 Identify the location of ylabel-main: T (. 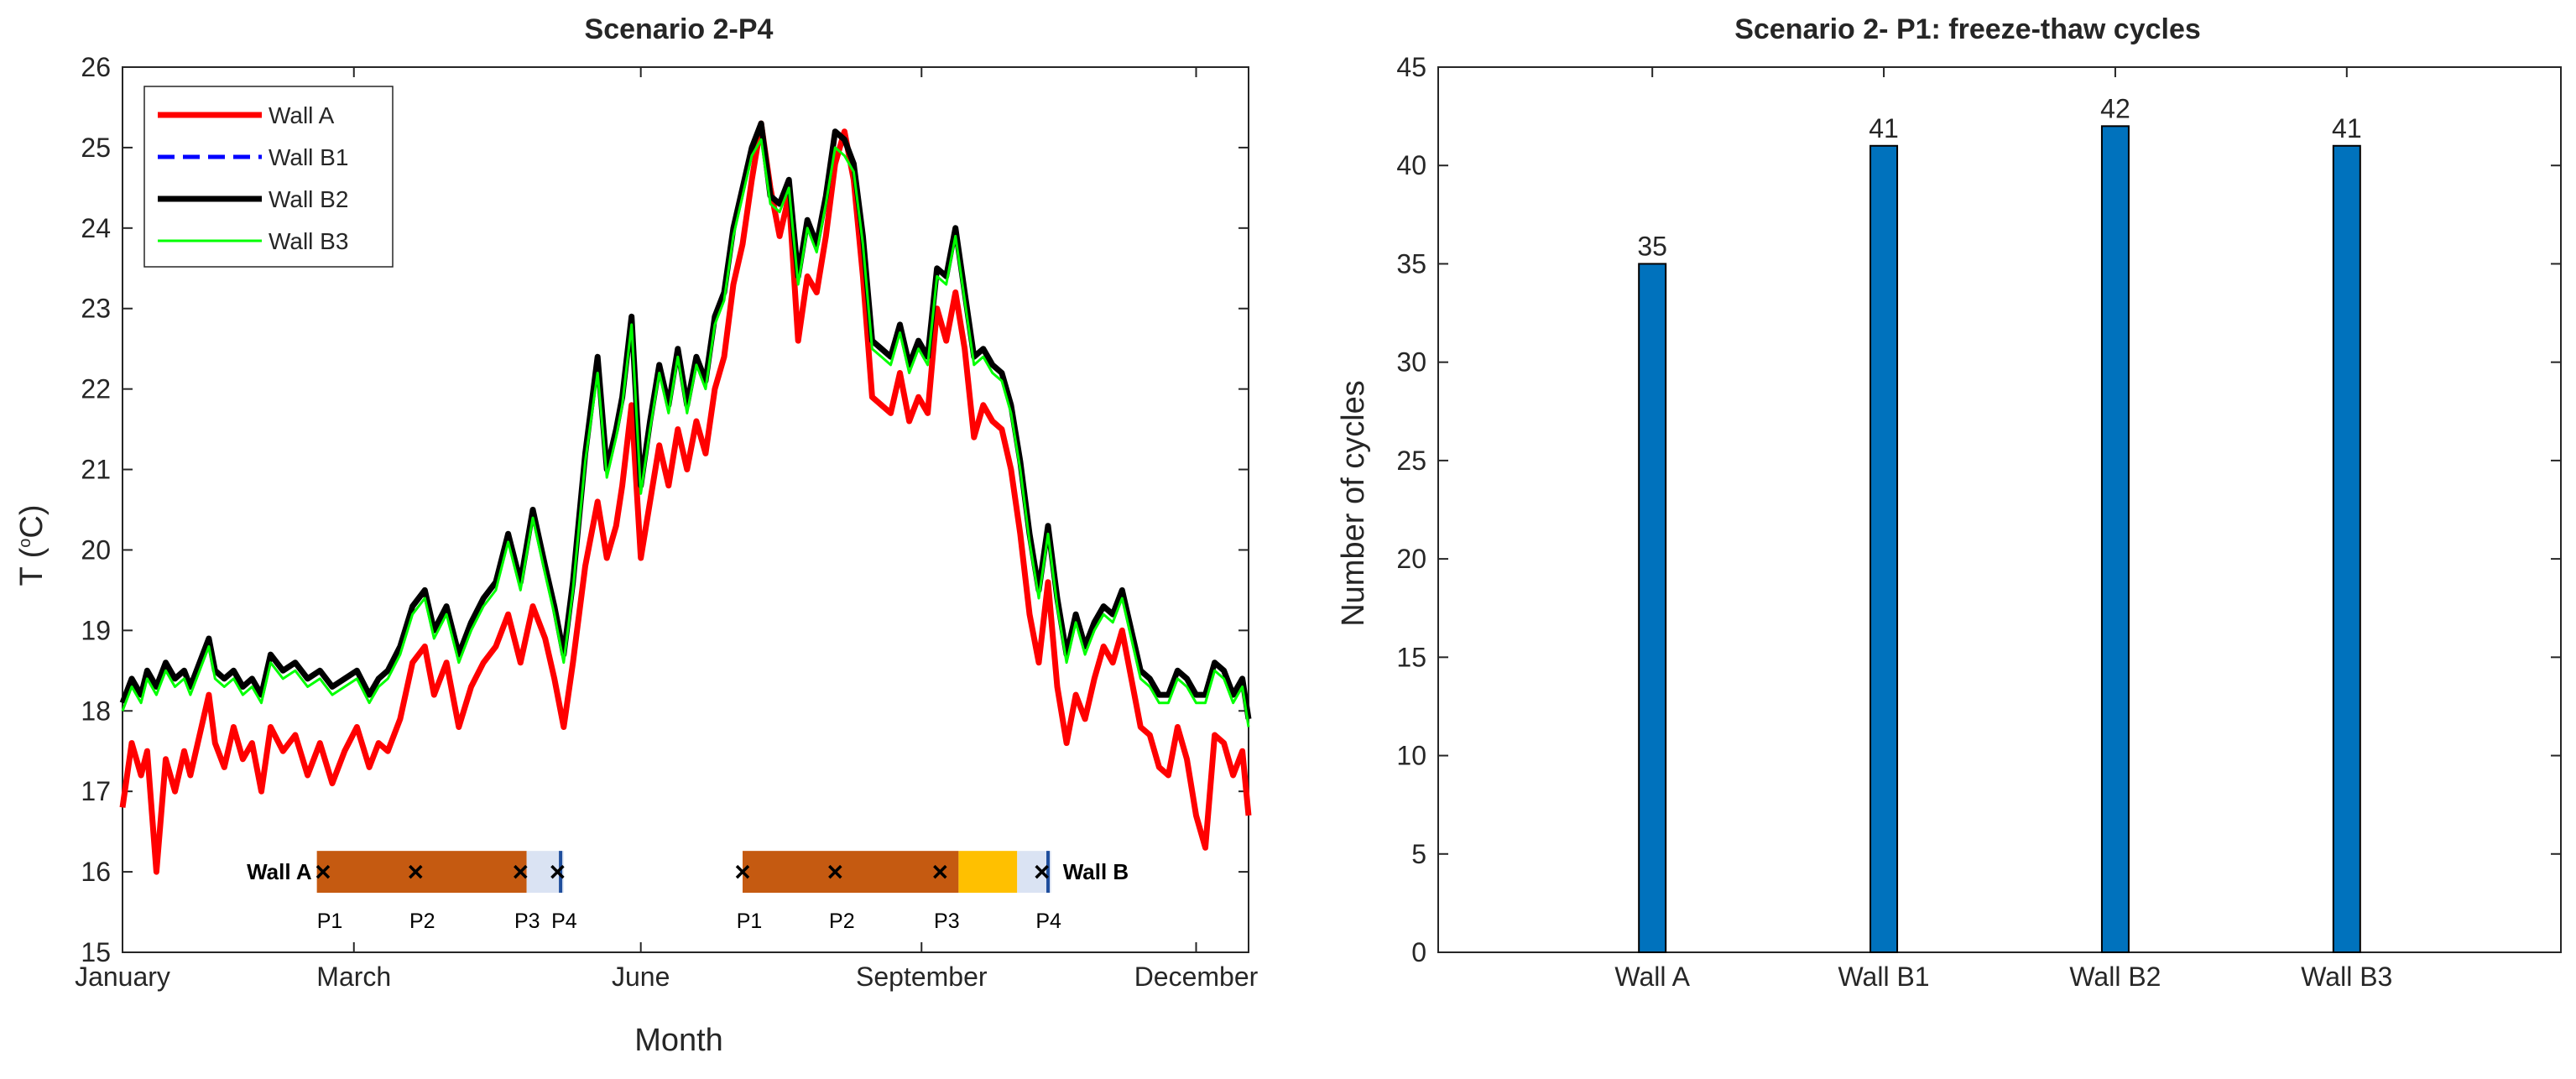
(32, 566).